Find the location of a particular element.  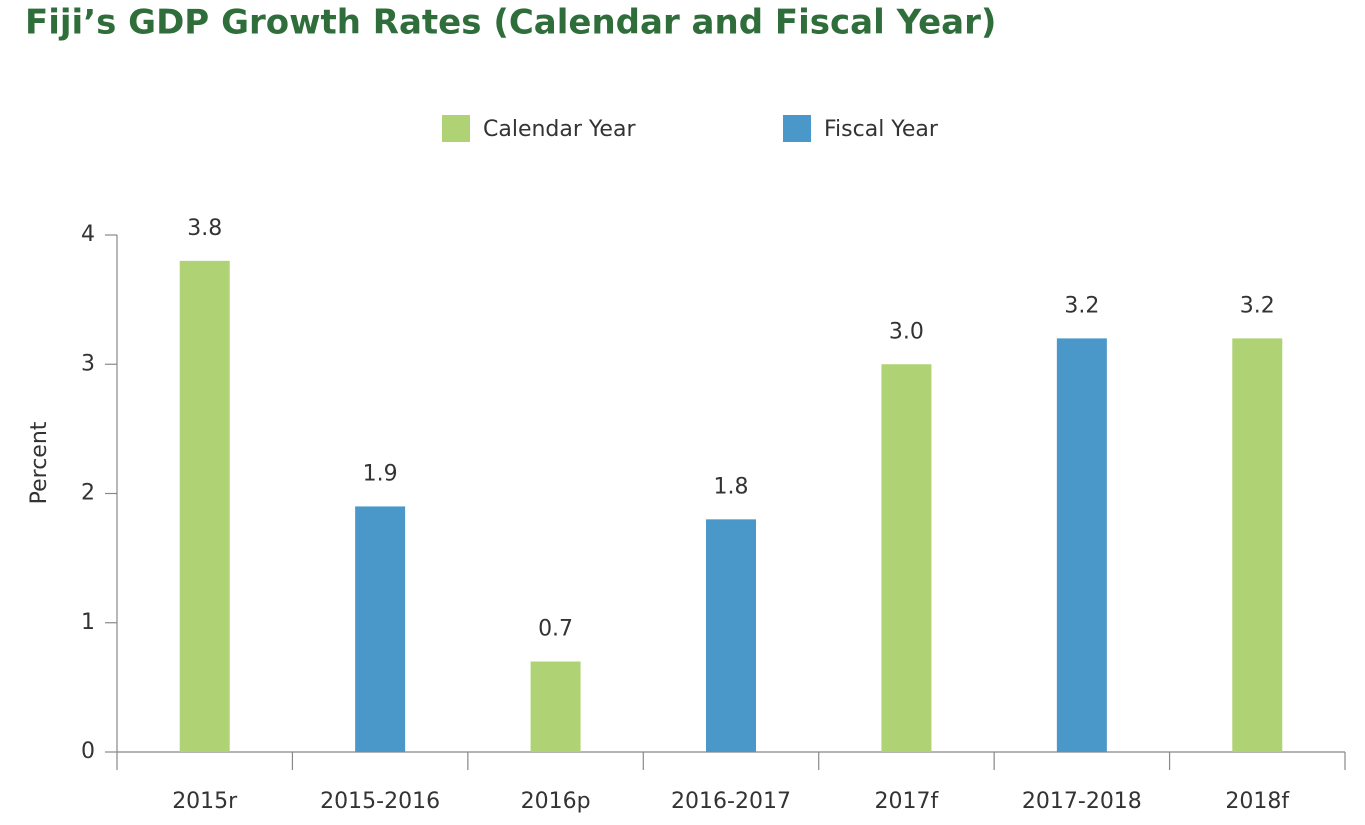

y-tick-label: 4 is located at coordinates (88, 234).